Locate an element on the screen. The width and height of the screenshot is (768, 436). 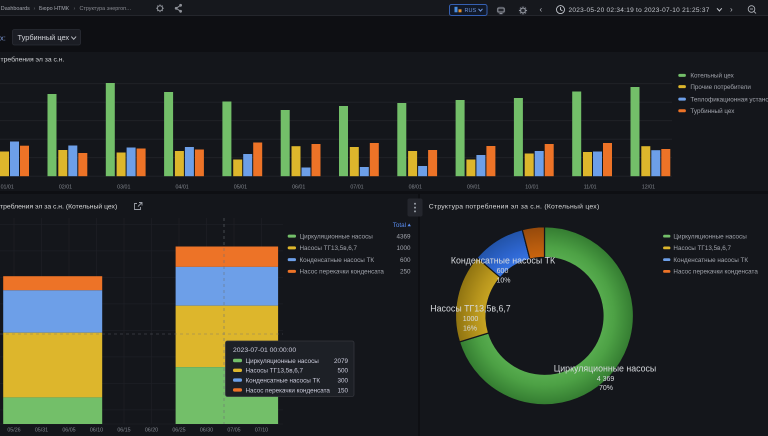
svg-text: 07/05 is located at coordinates (233, 431).